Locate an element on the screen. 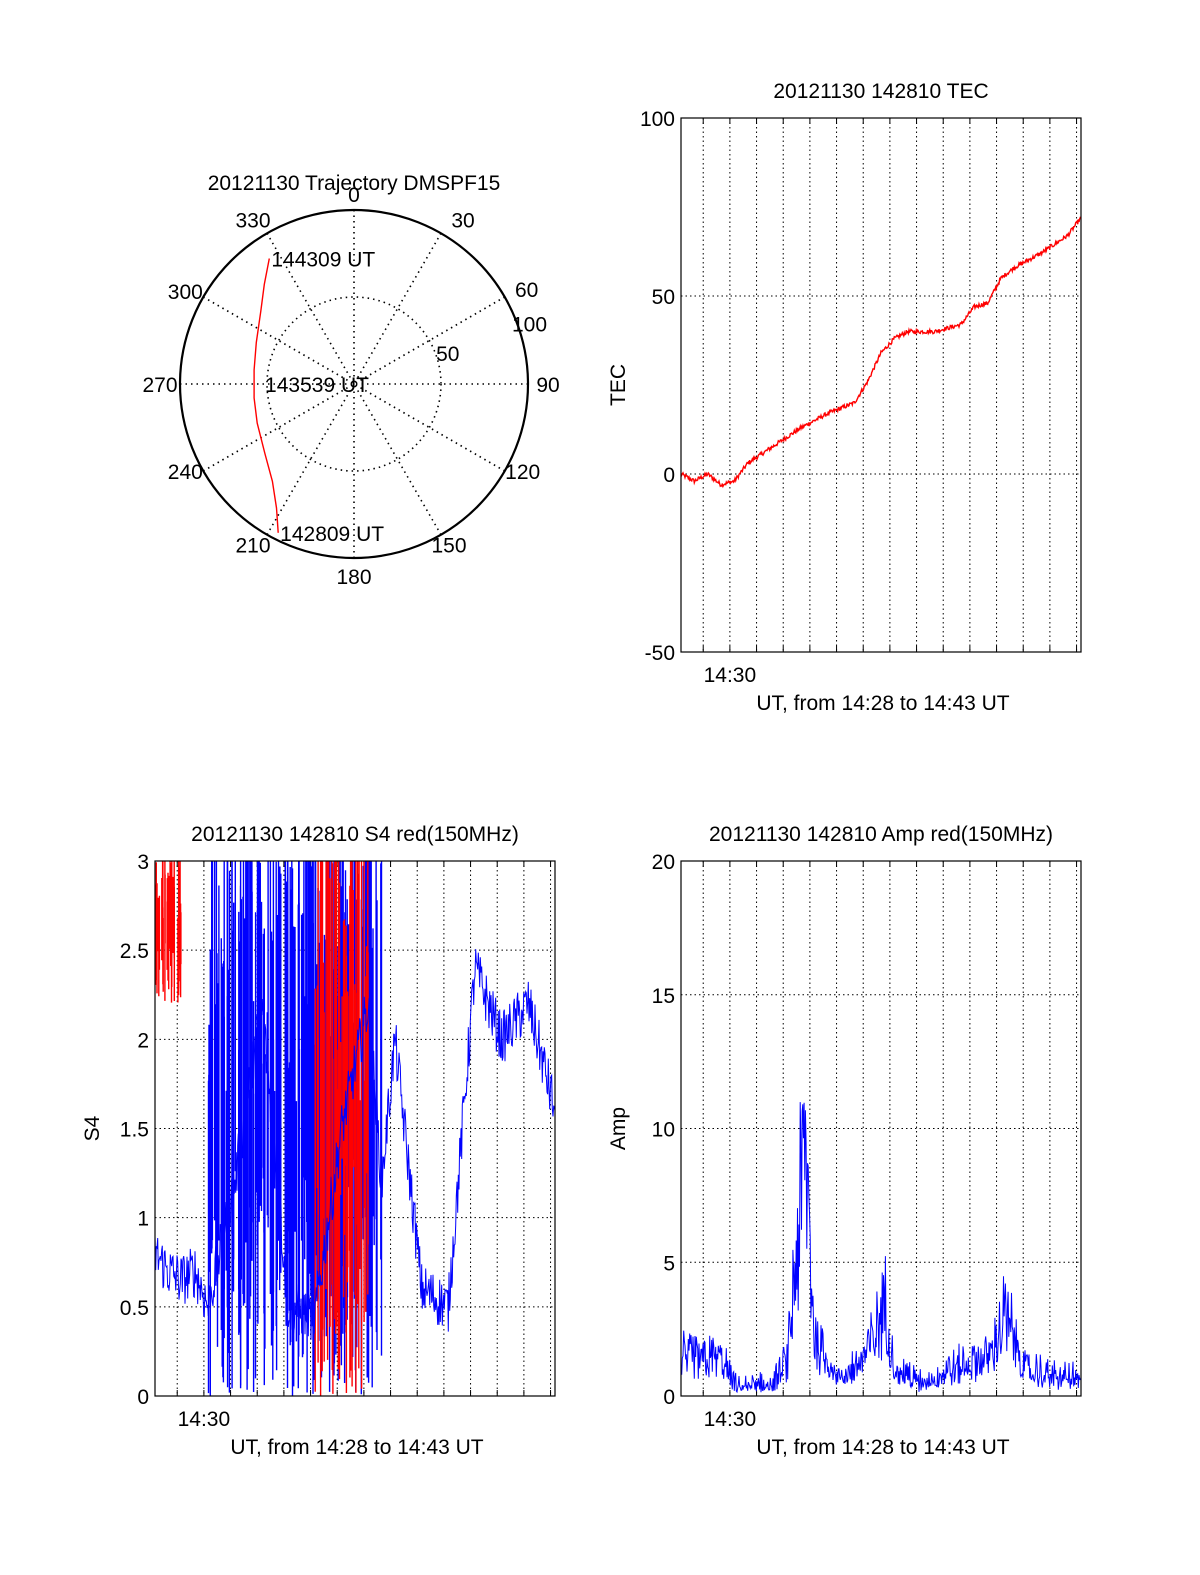 The height and width of the screenshot is (1575, 1200). y-tick-label: 3 is located at coordinates (143, 862).